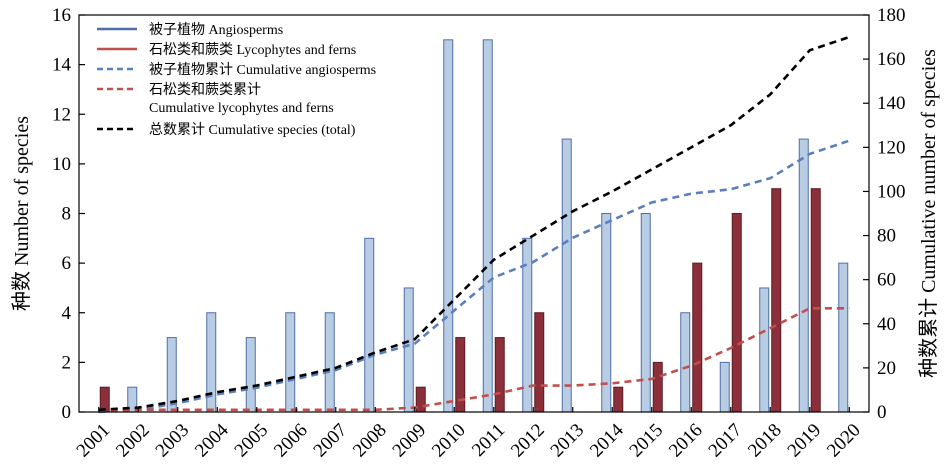 The width and height of the screenshot is (944, 470). What do you see at coordinates (61, 164) in the screenshot?
I see `left-tick-label: 10` at bounding box center [61, 164].